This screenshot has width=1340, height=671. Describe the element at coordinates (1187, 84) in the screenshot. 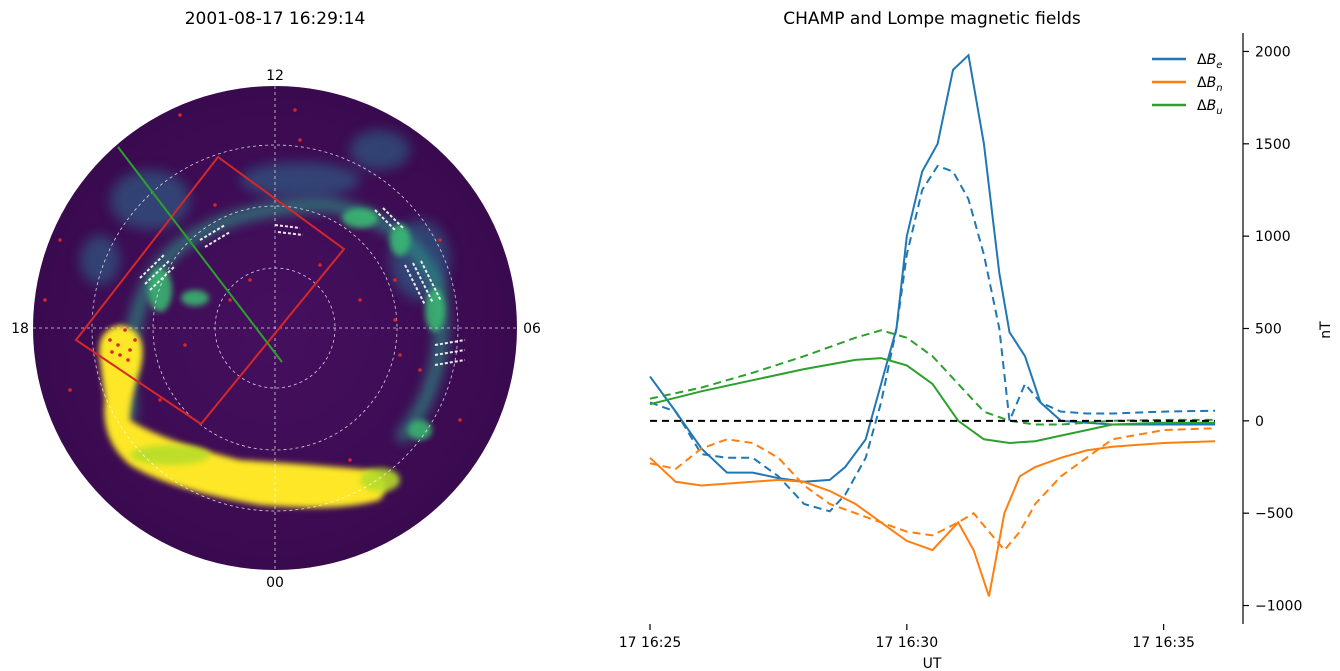

I see `legend: ΔBe ΔBn ΔBu` at that location.